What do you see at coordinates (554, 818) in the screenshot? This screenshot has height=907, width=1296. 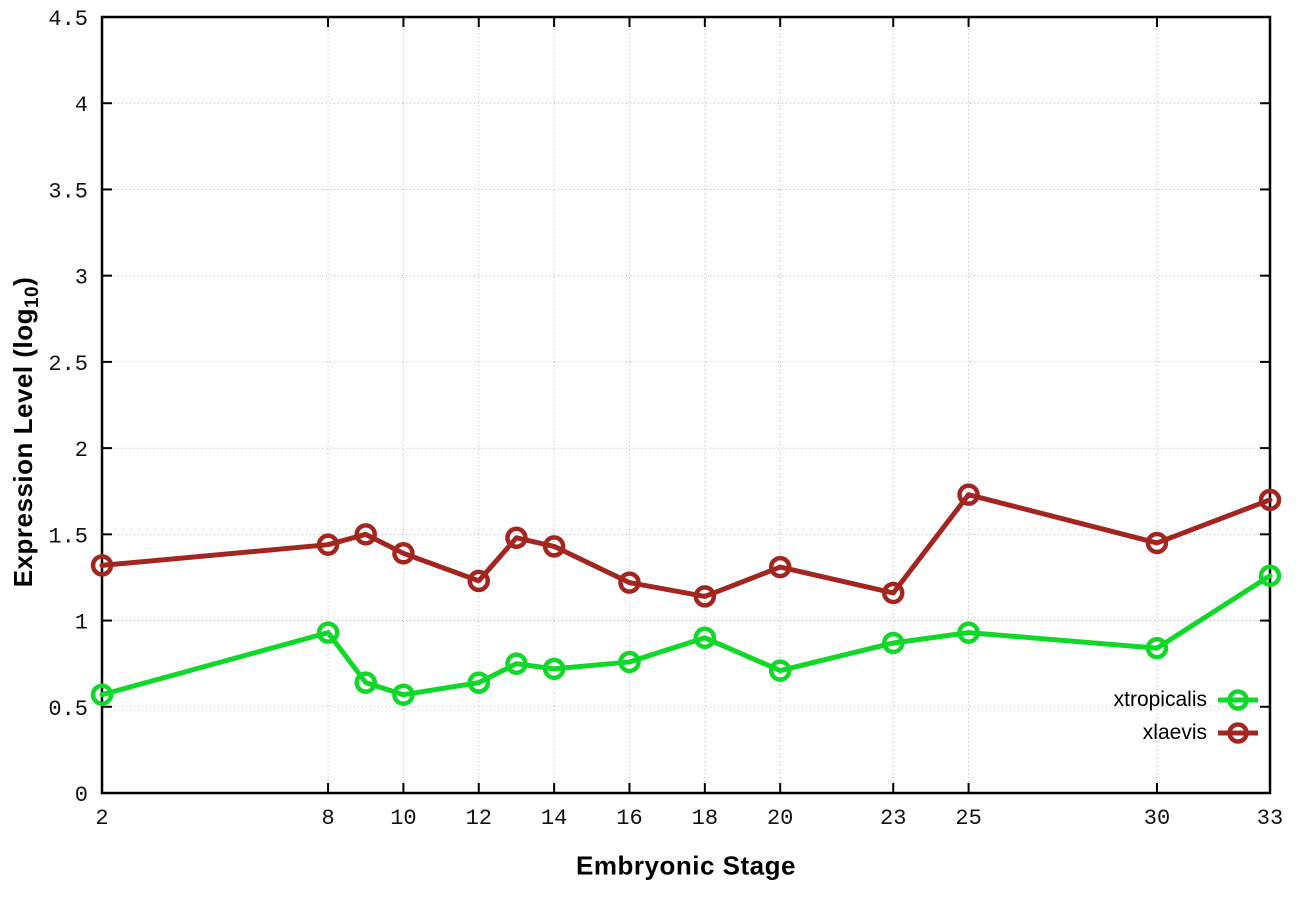 I see `x-tick-label: 14` at bounding box center [554, 818].